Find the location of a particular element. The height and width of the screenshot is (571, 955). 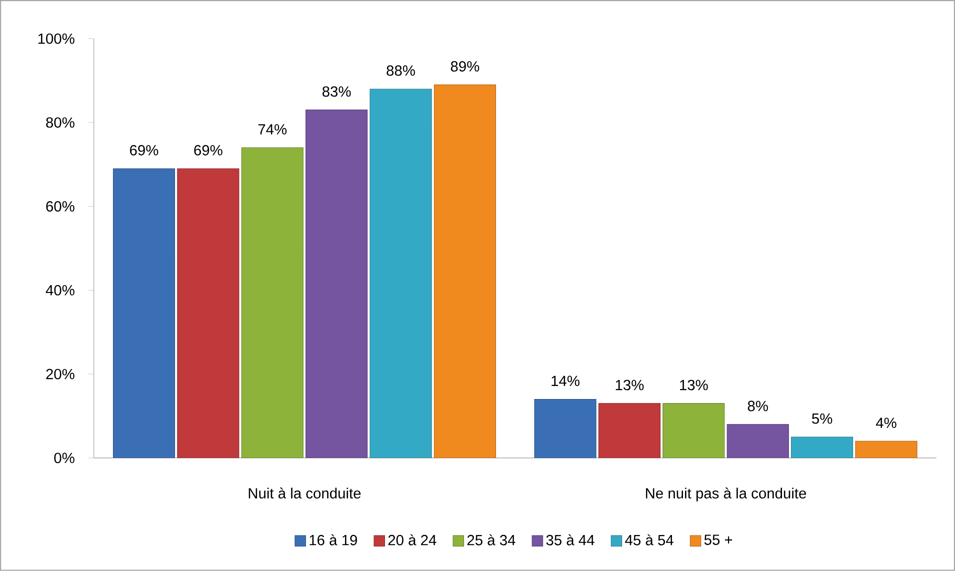

y-tick-label: 20% is located at coordinates (60, 374).